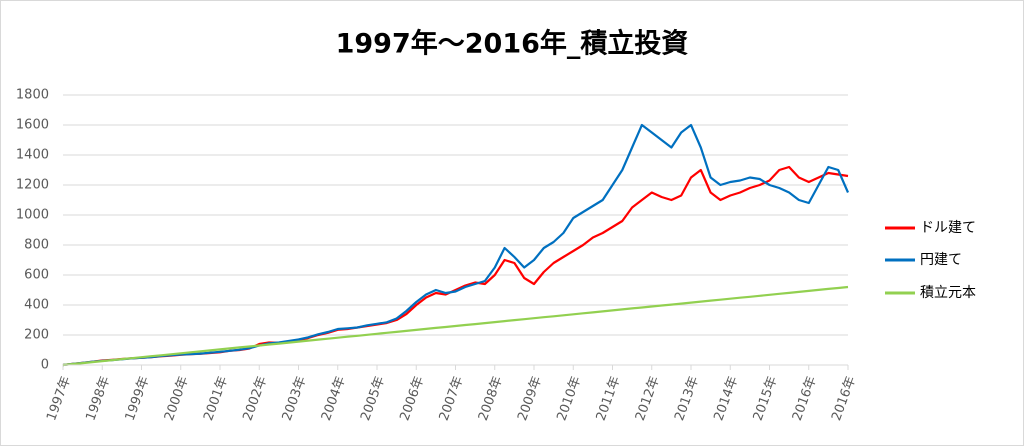  I want to click on y-tick-label: 600, so click(36, 275).